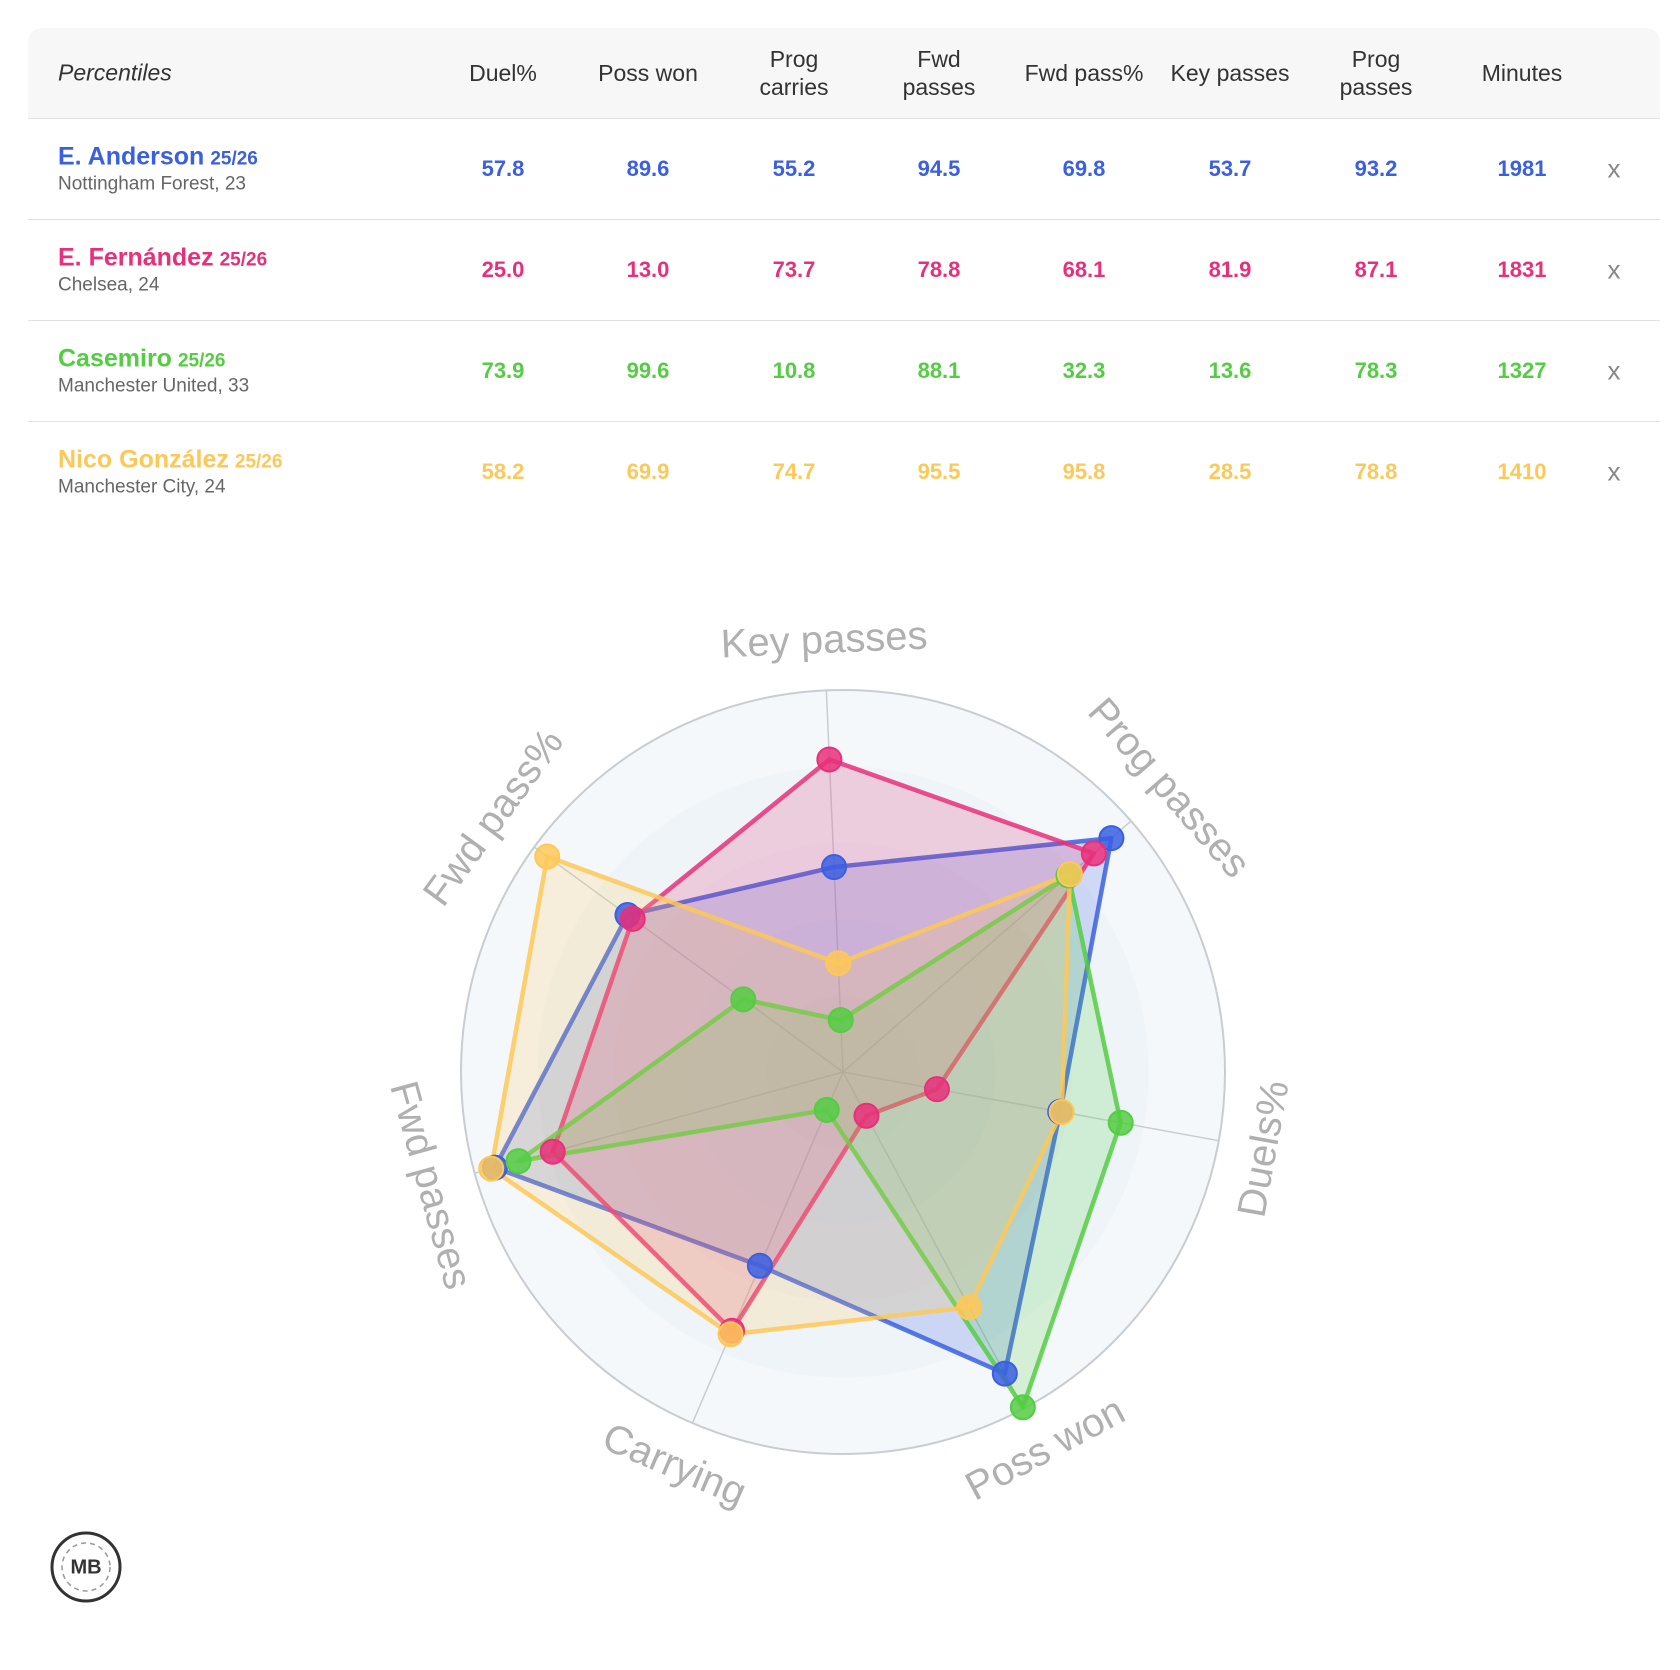 This screenshot has height=1670, width=1680. I want to click on player-info: Casemiro 25/26 Manchester United, 33, so click(153, 371).